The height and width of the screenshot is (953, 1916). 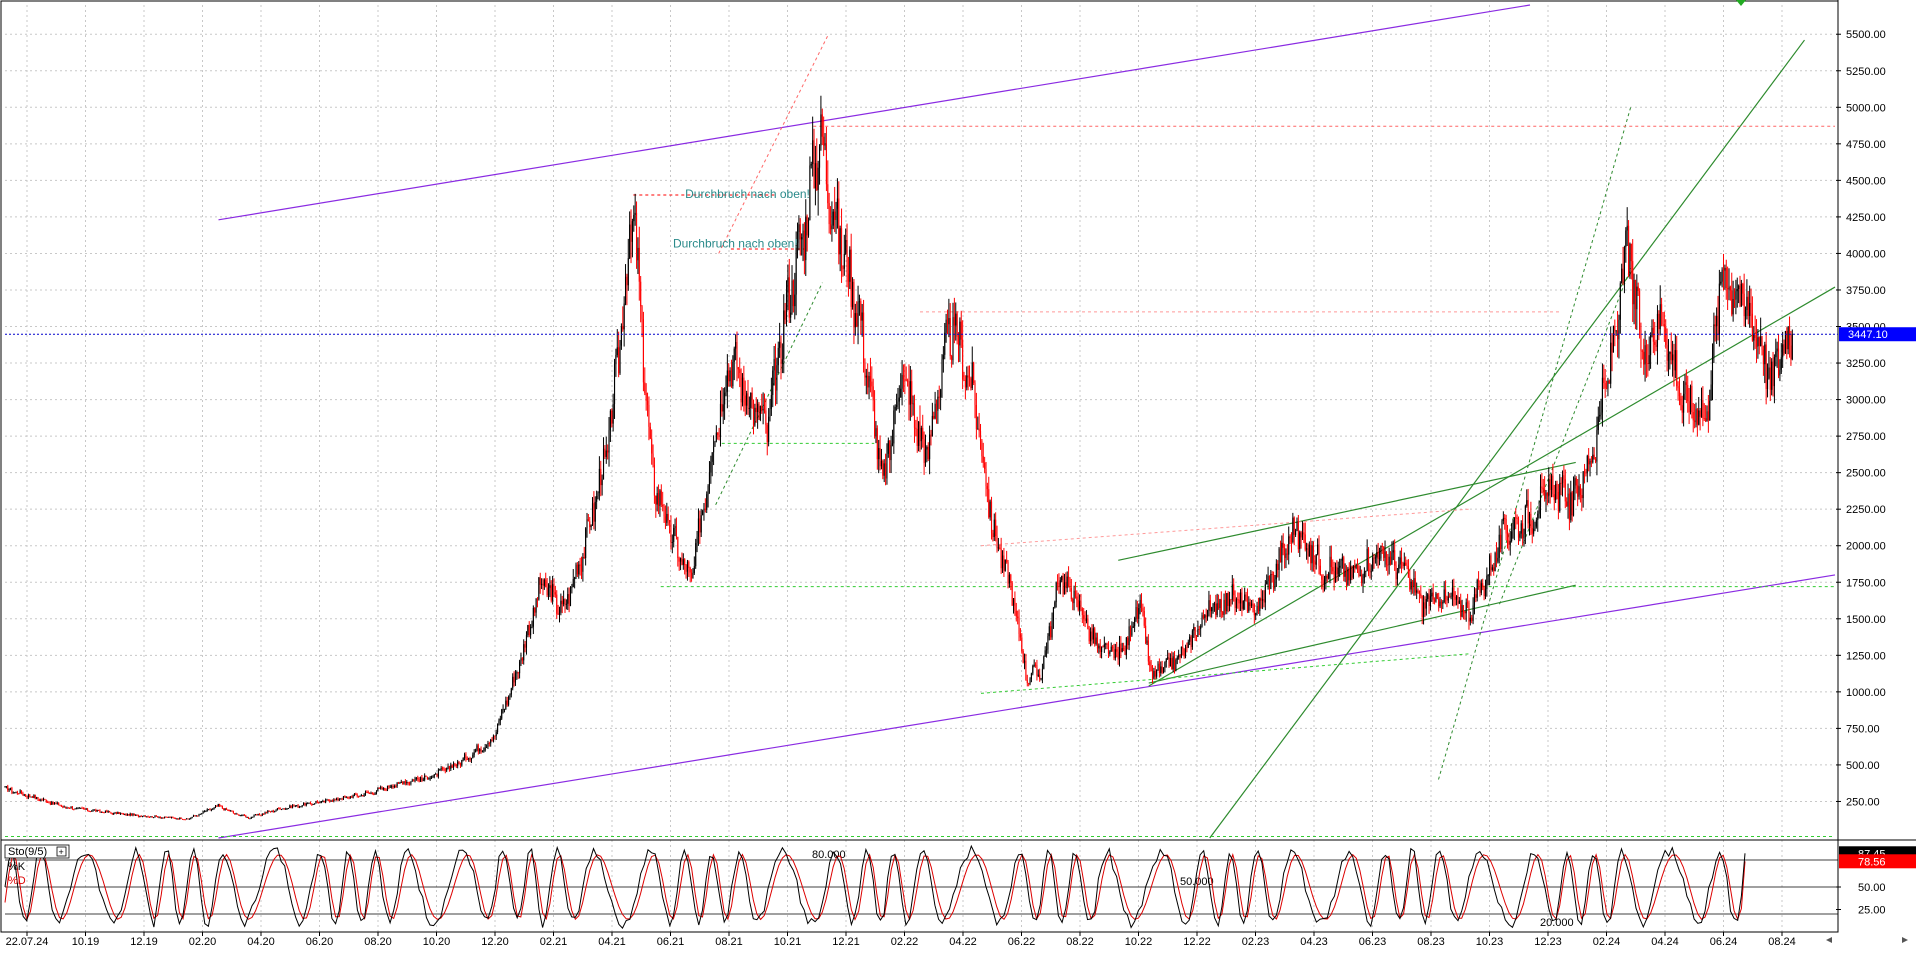 What do you see at coordinates (61, 851) in the screenshot?
I see `expand-icon` at bounding box center [61, 851].